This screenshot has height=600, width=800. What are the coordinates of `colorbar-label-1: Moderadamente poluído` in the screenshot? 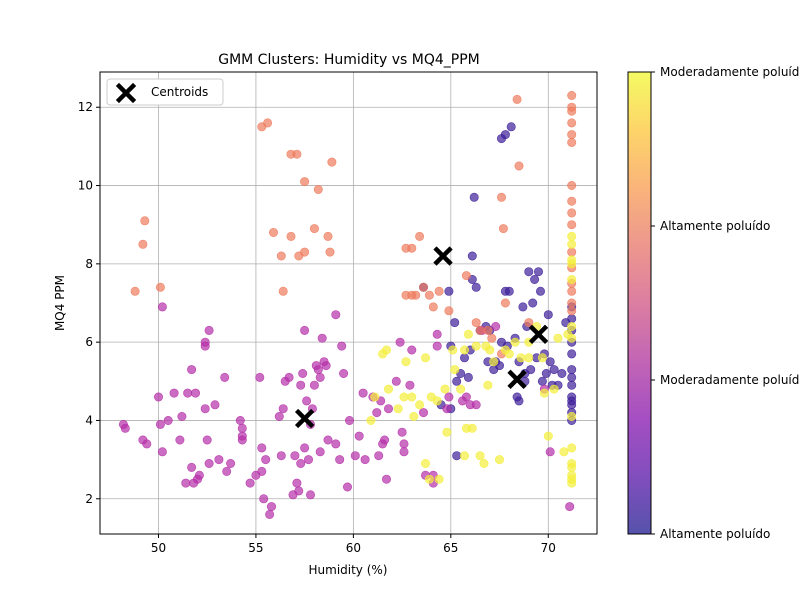 It's located at (730, 380).